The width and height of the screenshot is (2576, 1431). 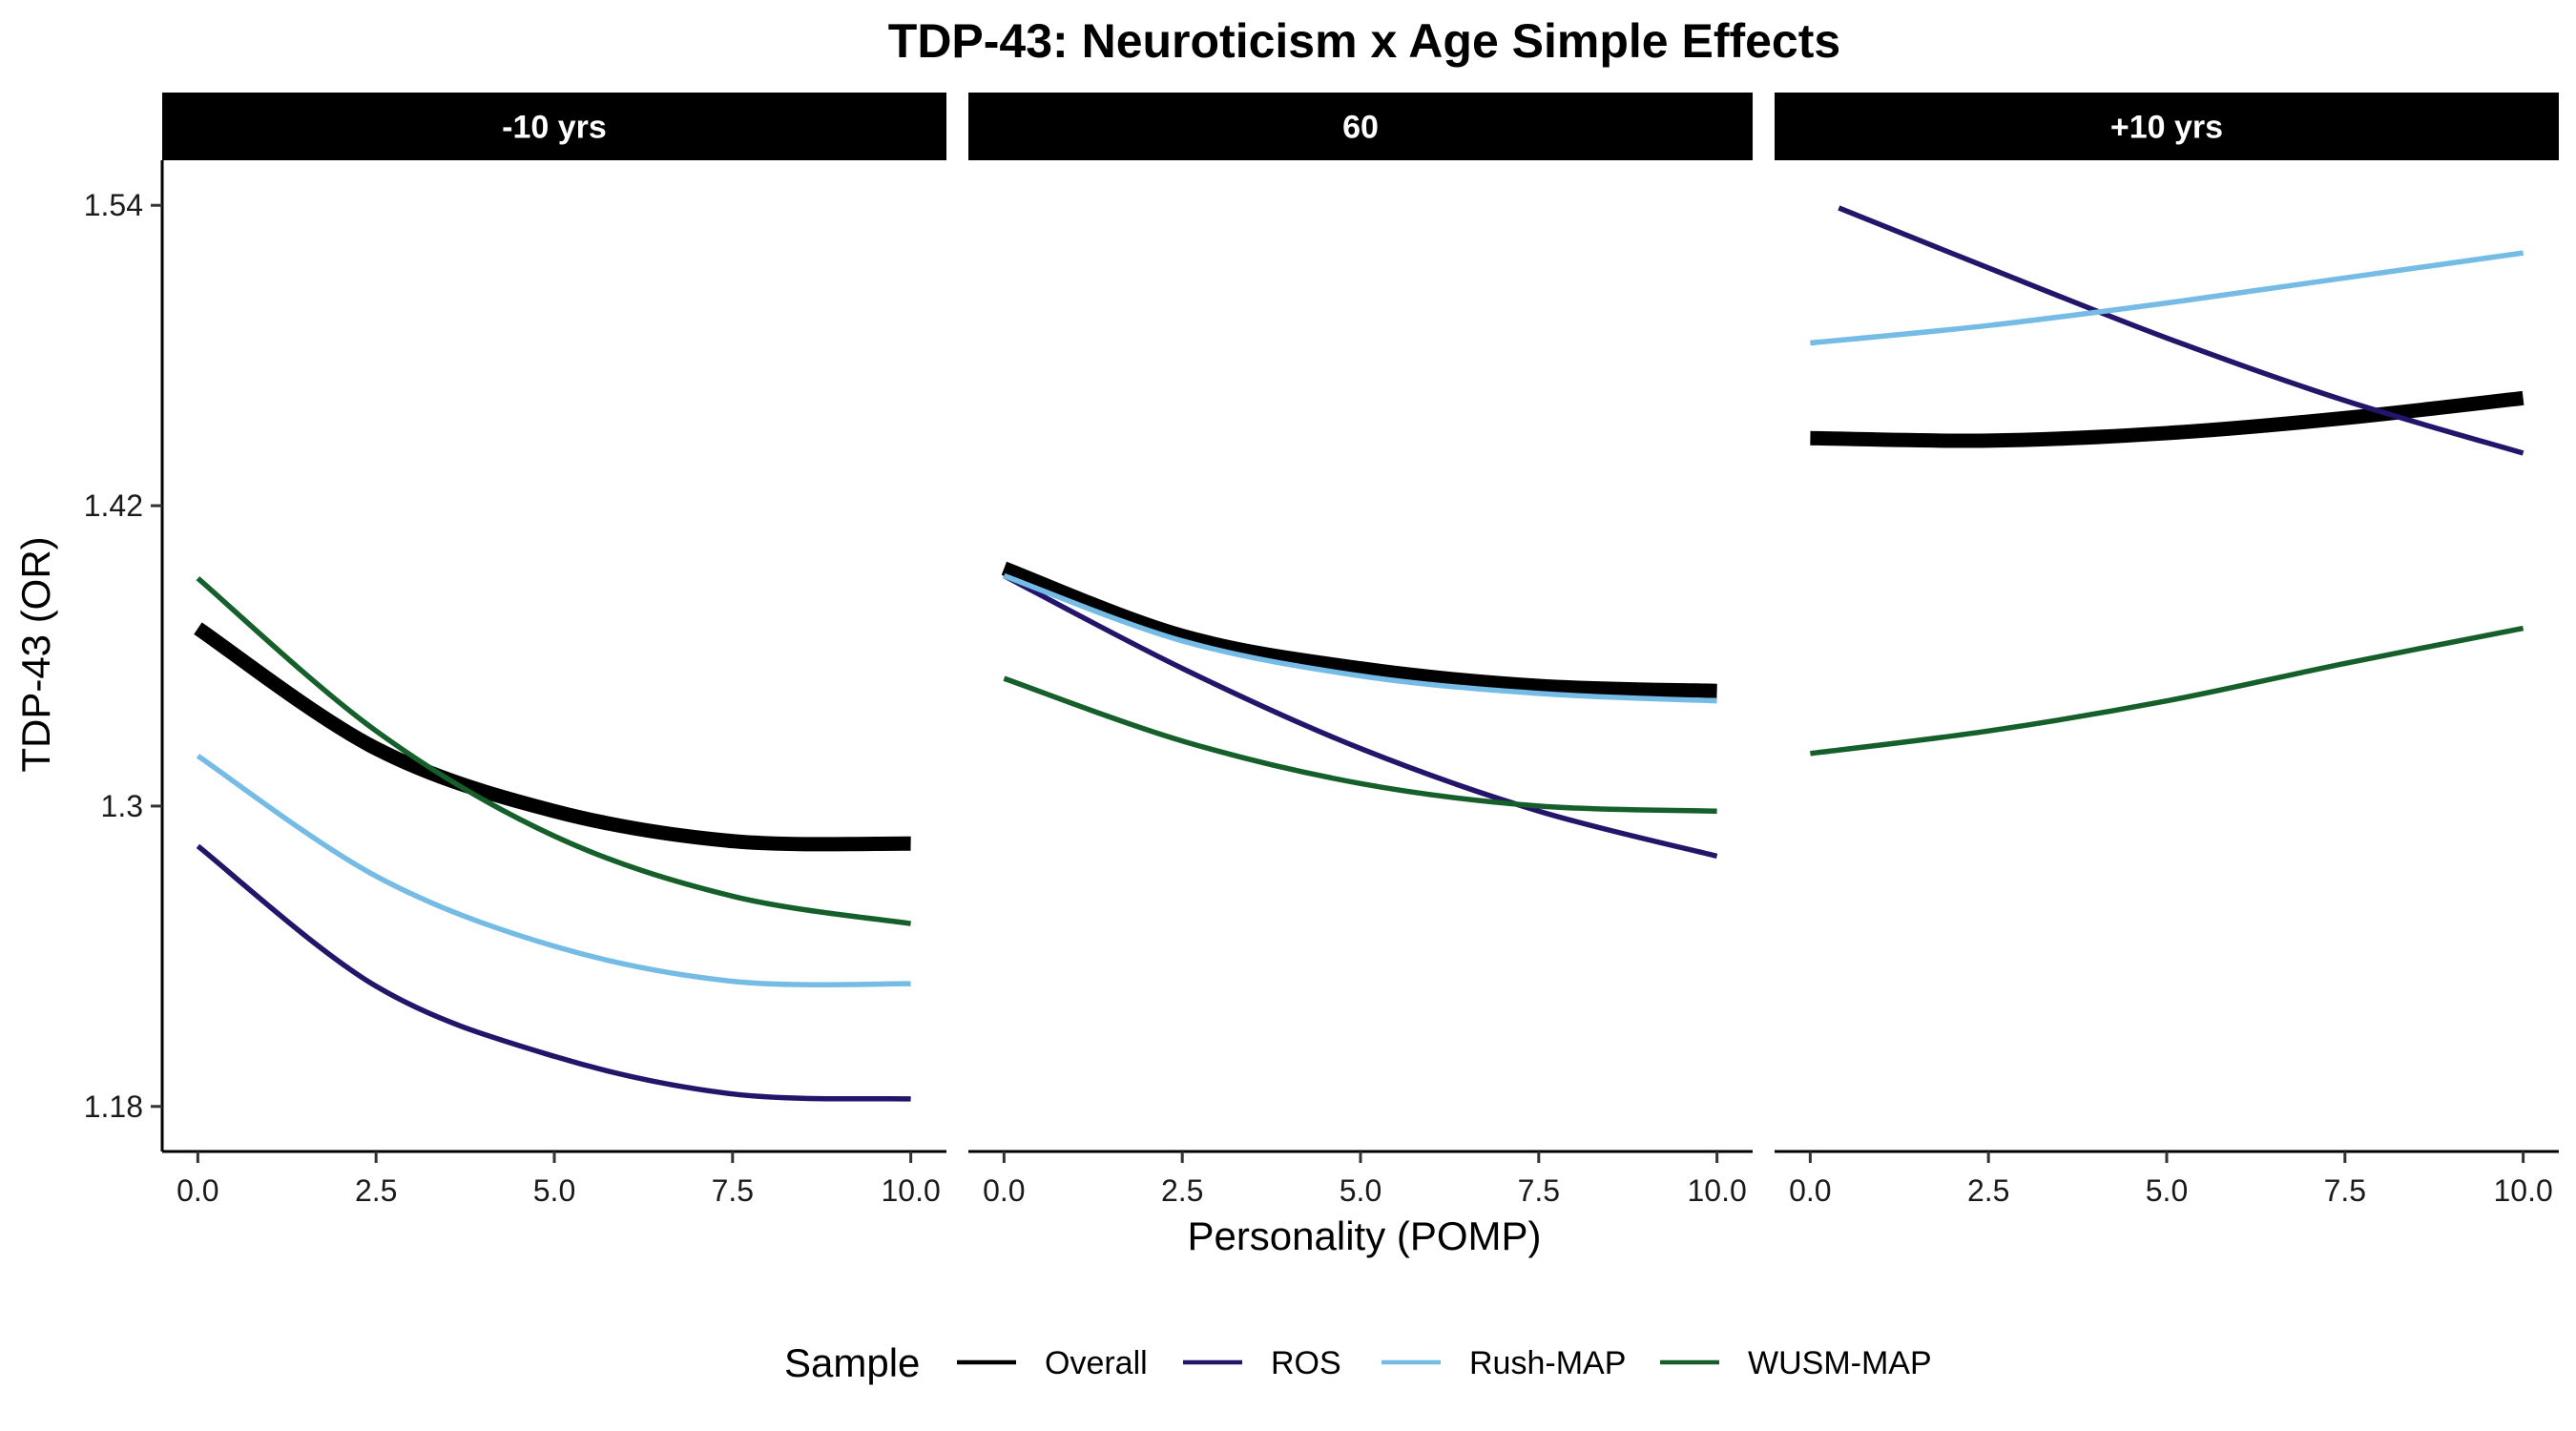 What do you see at coordinates (122, 806) in the screenshot?
I see `y-tick-label: 1.3` at bounding box center [122, 806].